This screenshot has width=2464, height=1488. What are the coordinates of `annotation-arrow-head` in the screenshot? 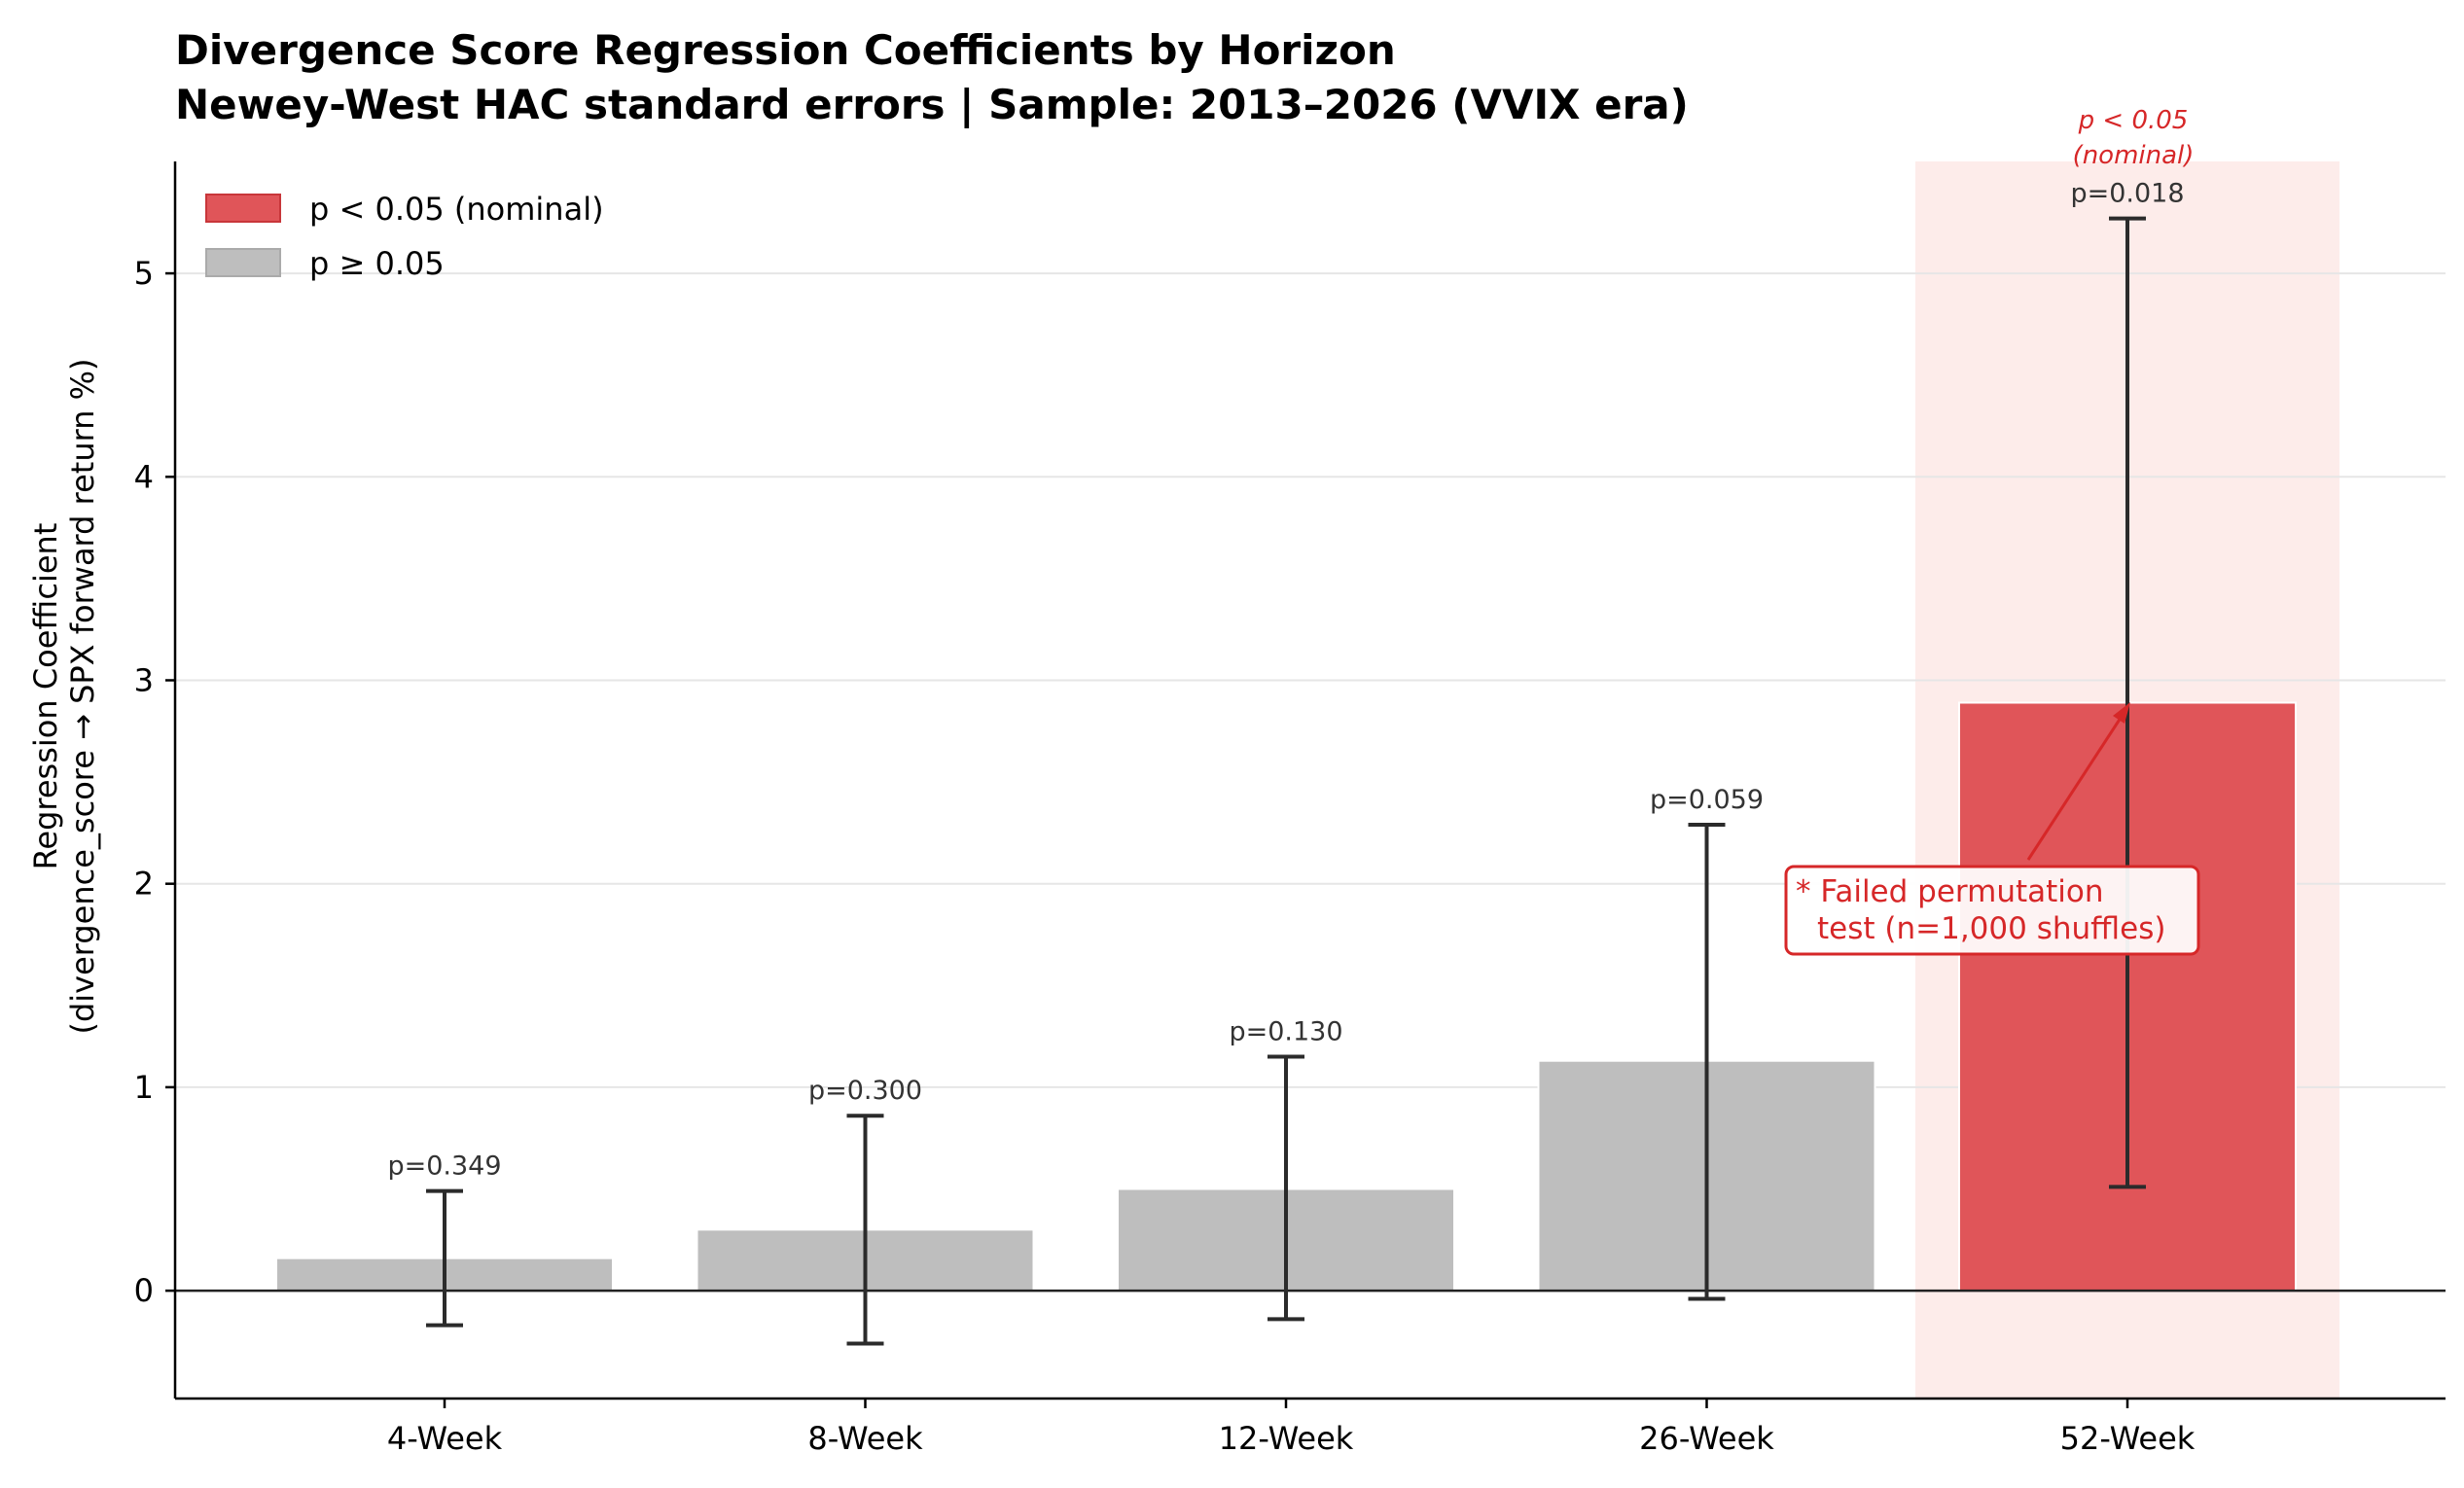 It's located at (2121, 713).